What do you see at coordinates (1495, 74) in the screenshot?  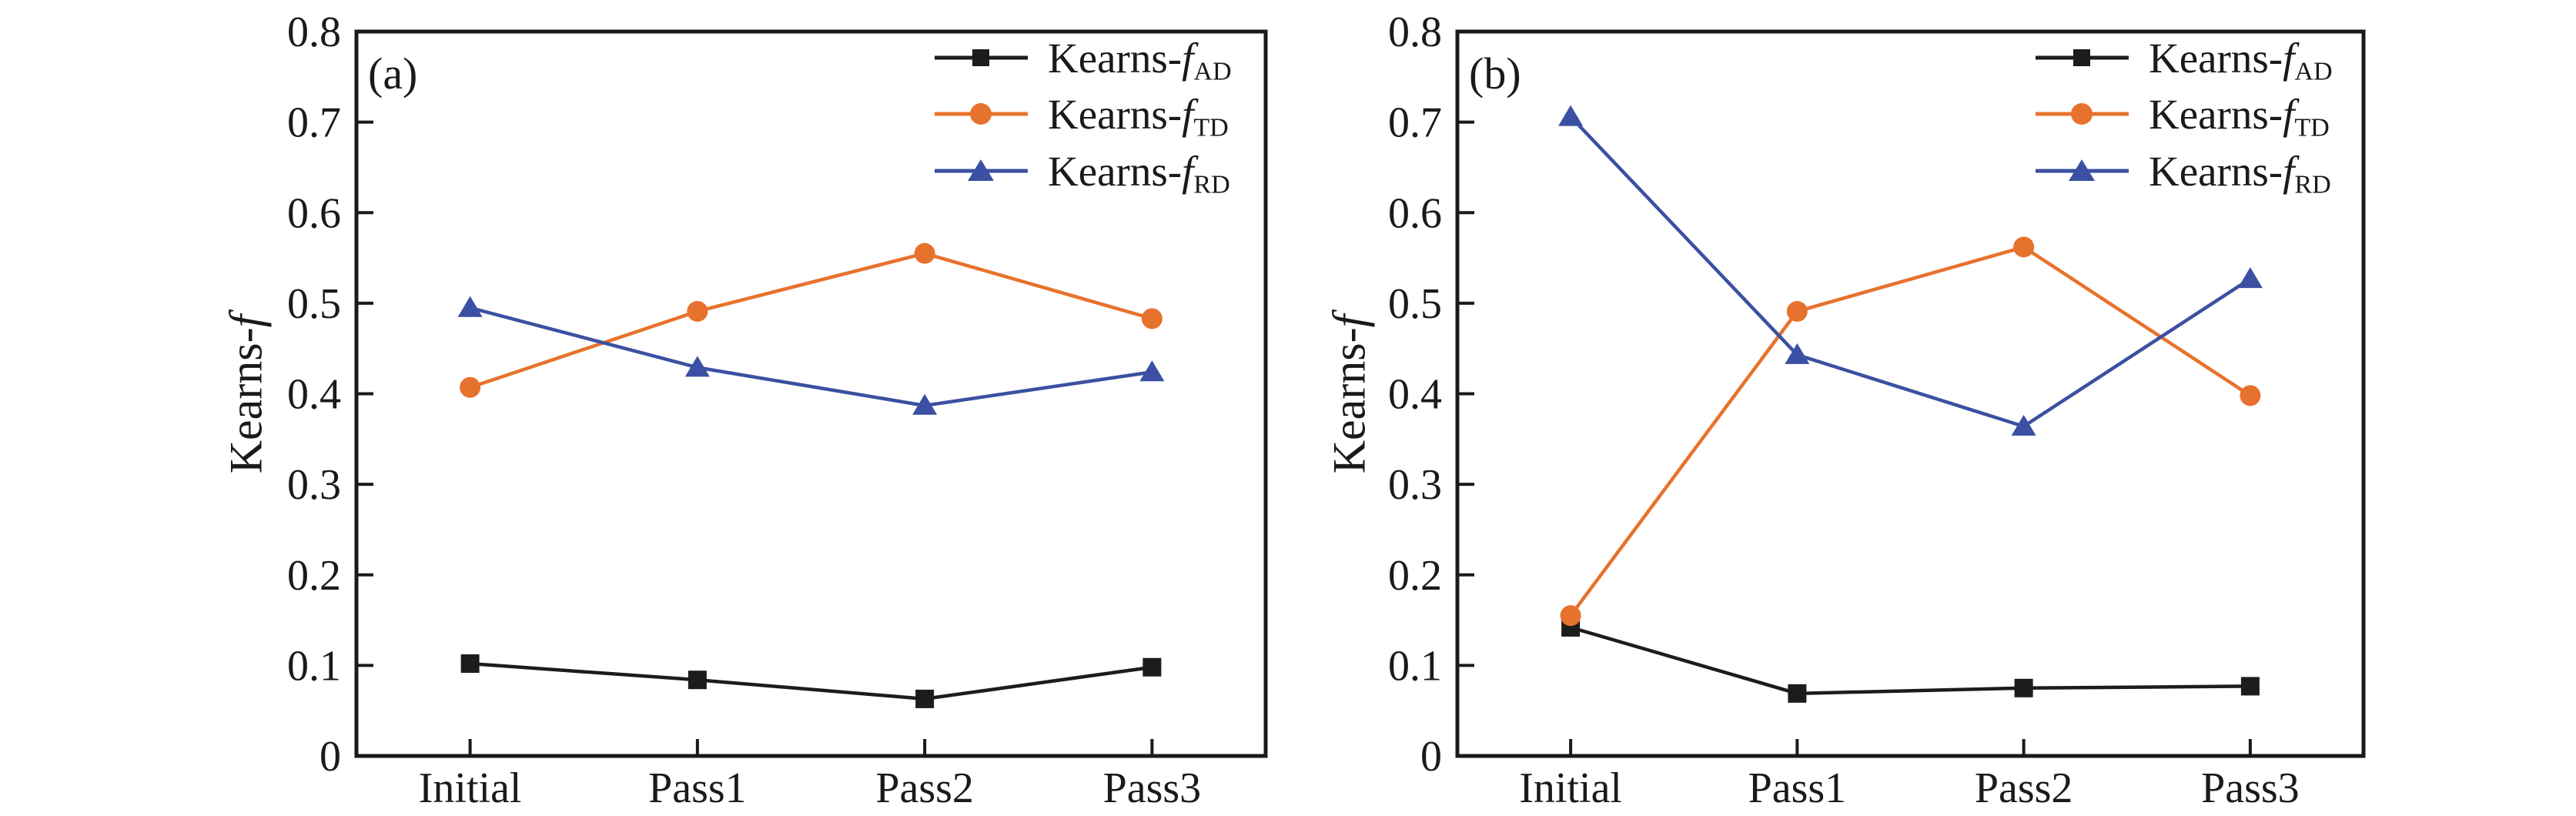 I see `panel-label-b: (b)` at bounding box center [1495, 74].